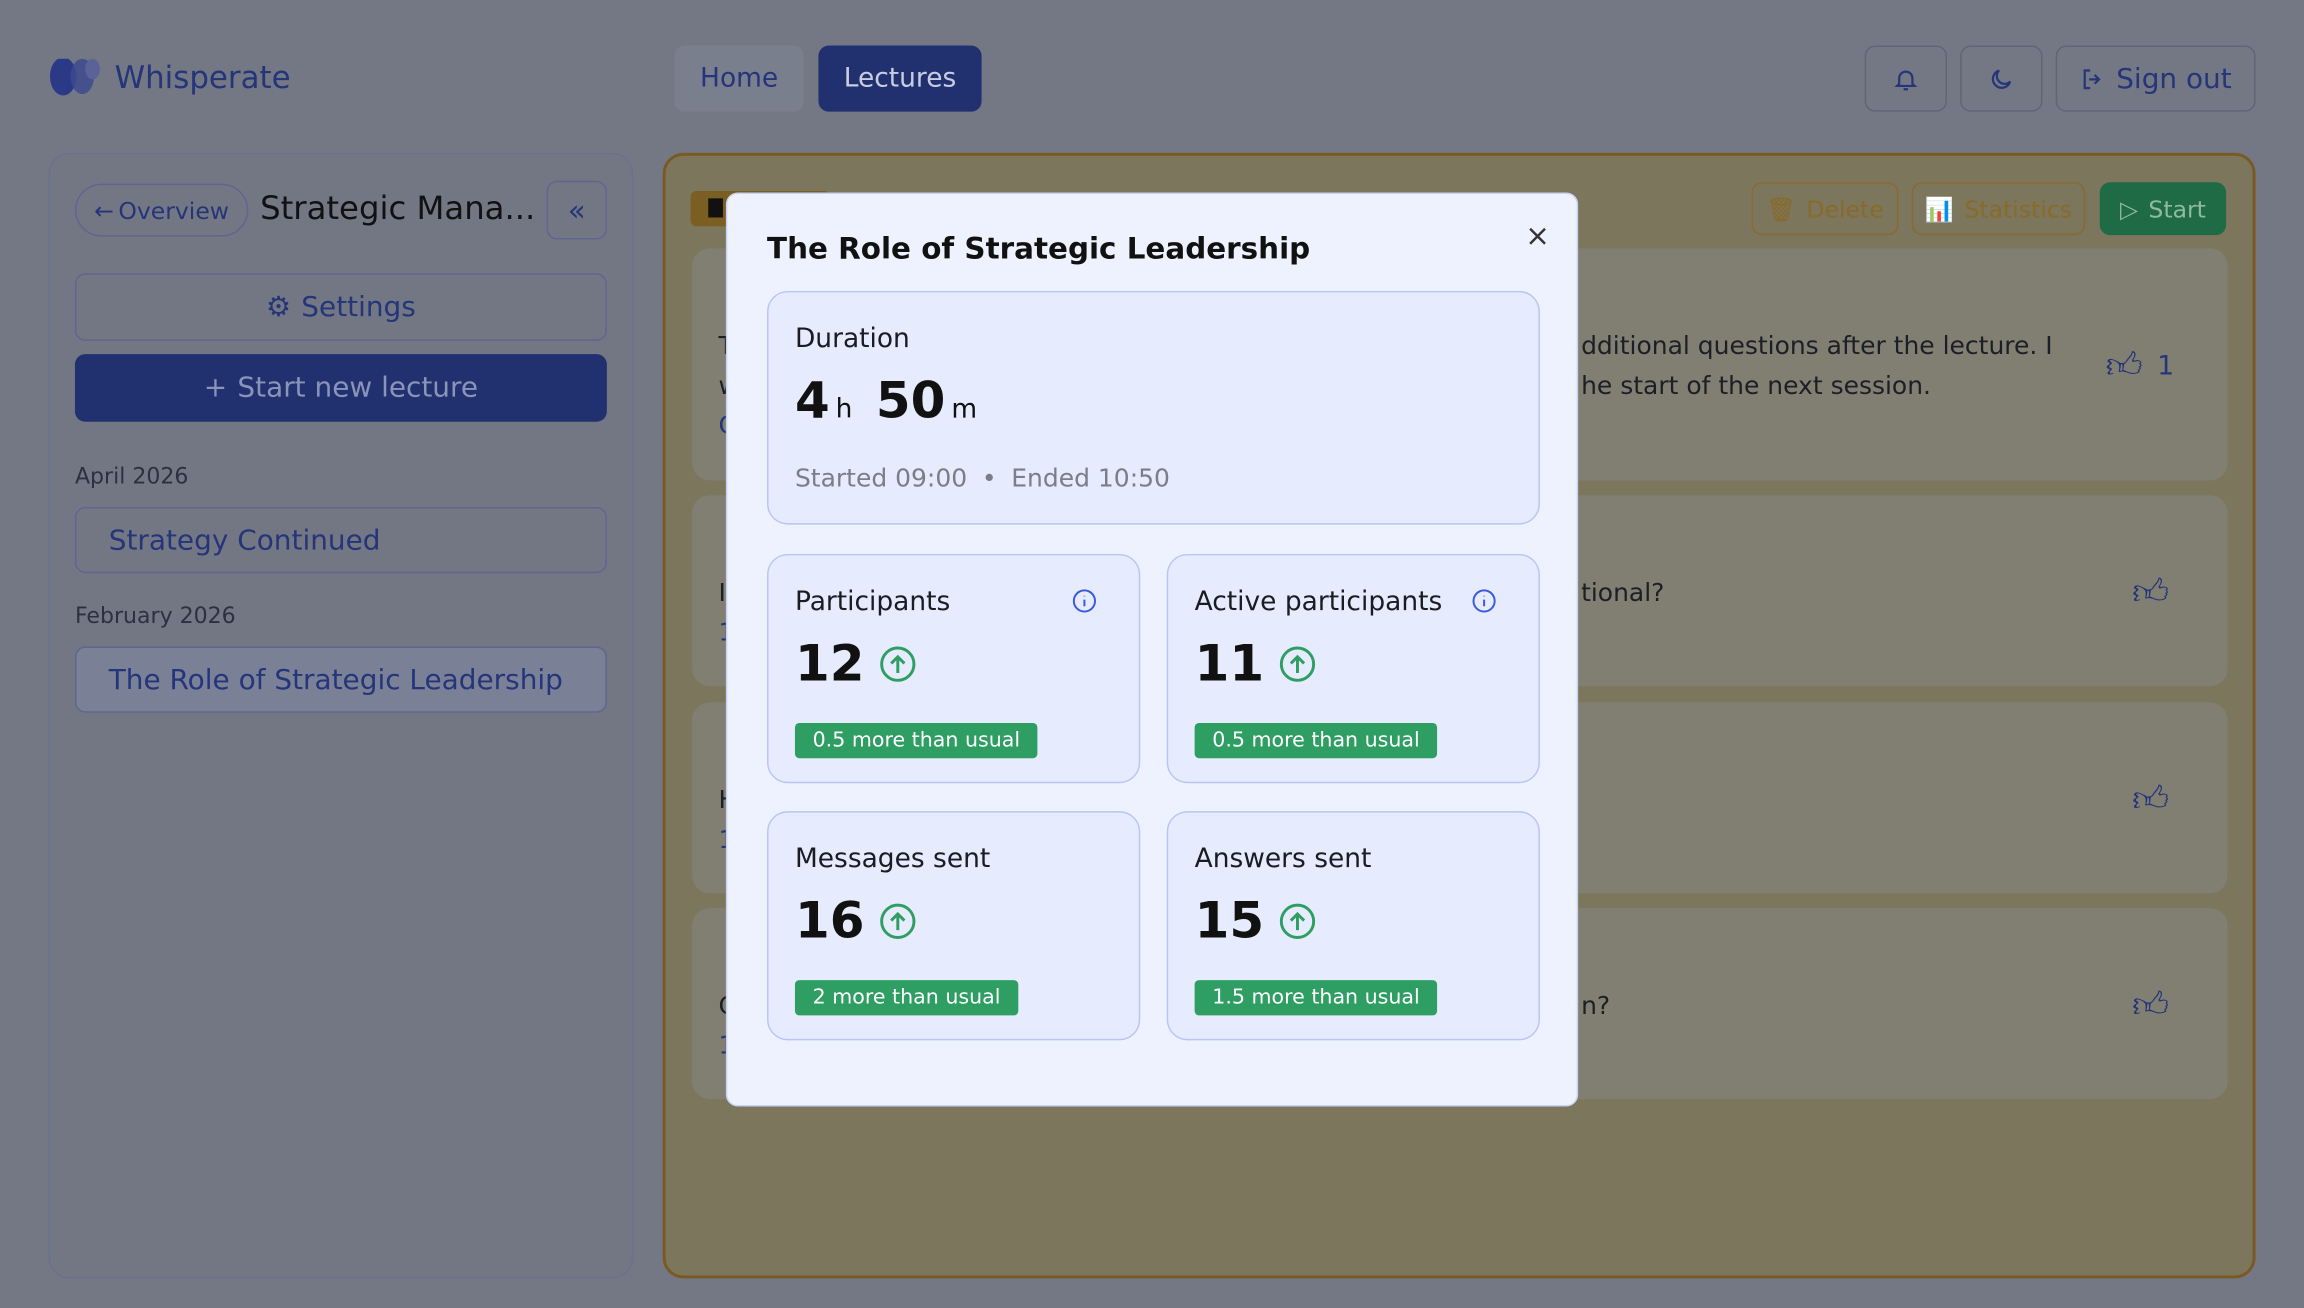 This screenshot has width=2304, height=1308. I want to click on duration-times: Started 09:00 • Ended 10:50, so click(982, 478).